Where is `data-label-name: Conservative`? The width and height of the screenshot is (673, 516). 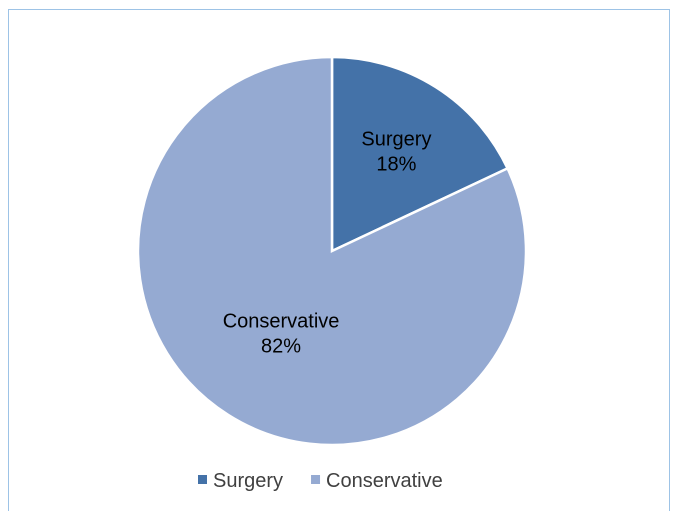
data-label-name: Conservative is located at coordinates (281, 321).